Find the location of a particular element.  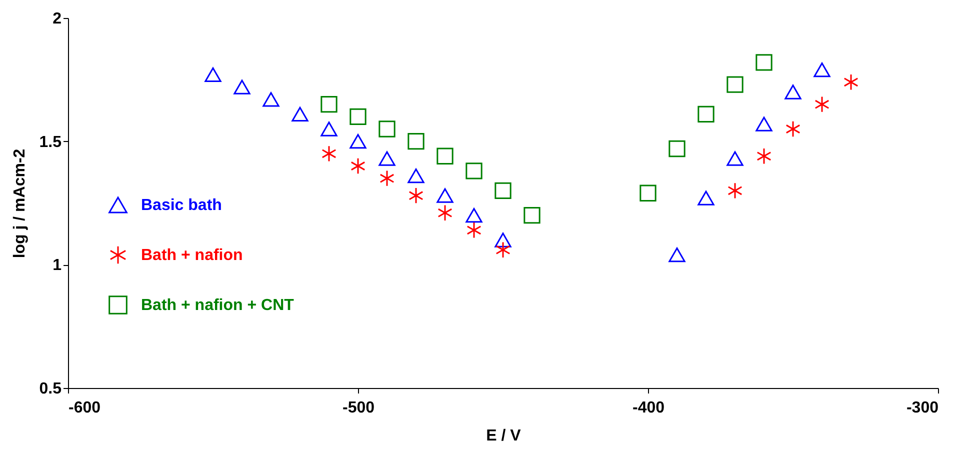

x-axis-title: E / V is located at coordinates (504, 436).